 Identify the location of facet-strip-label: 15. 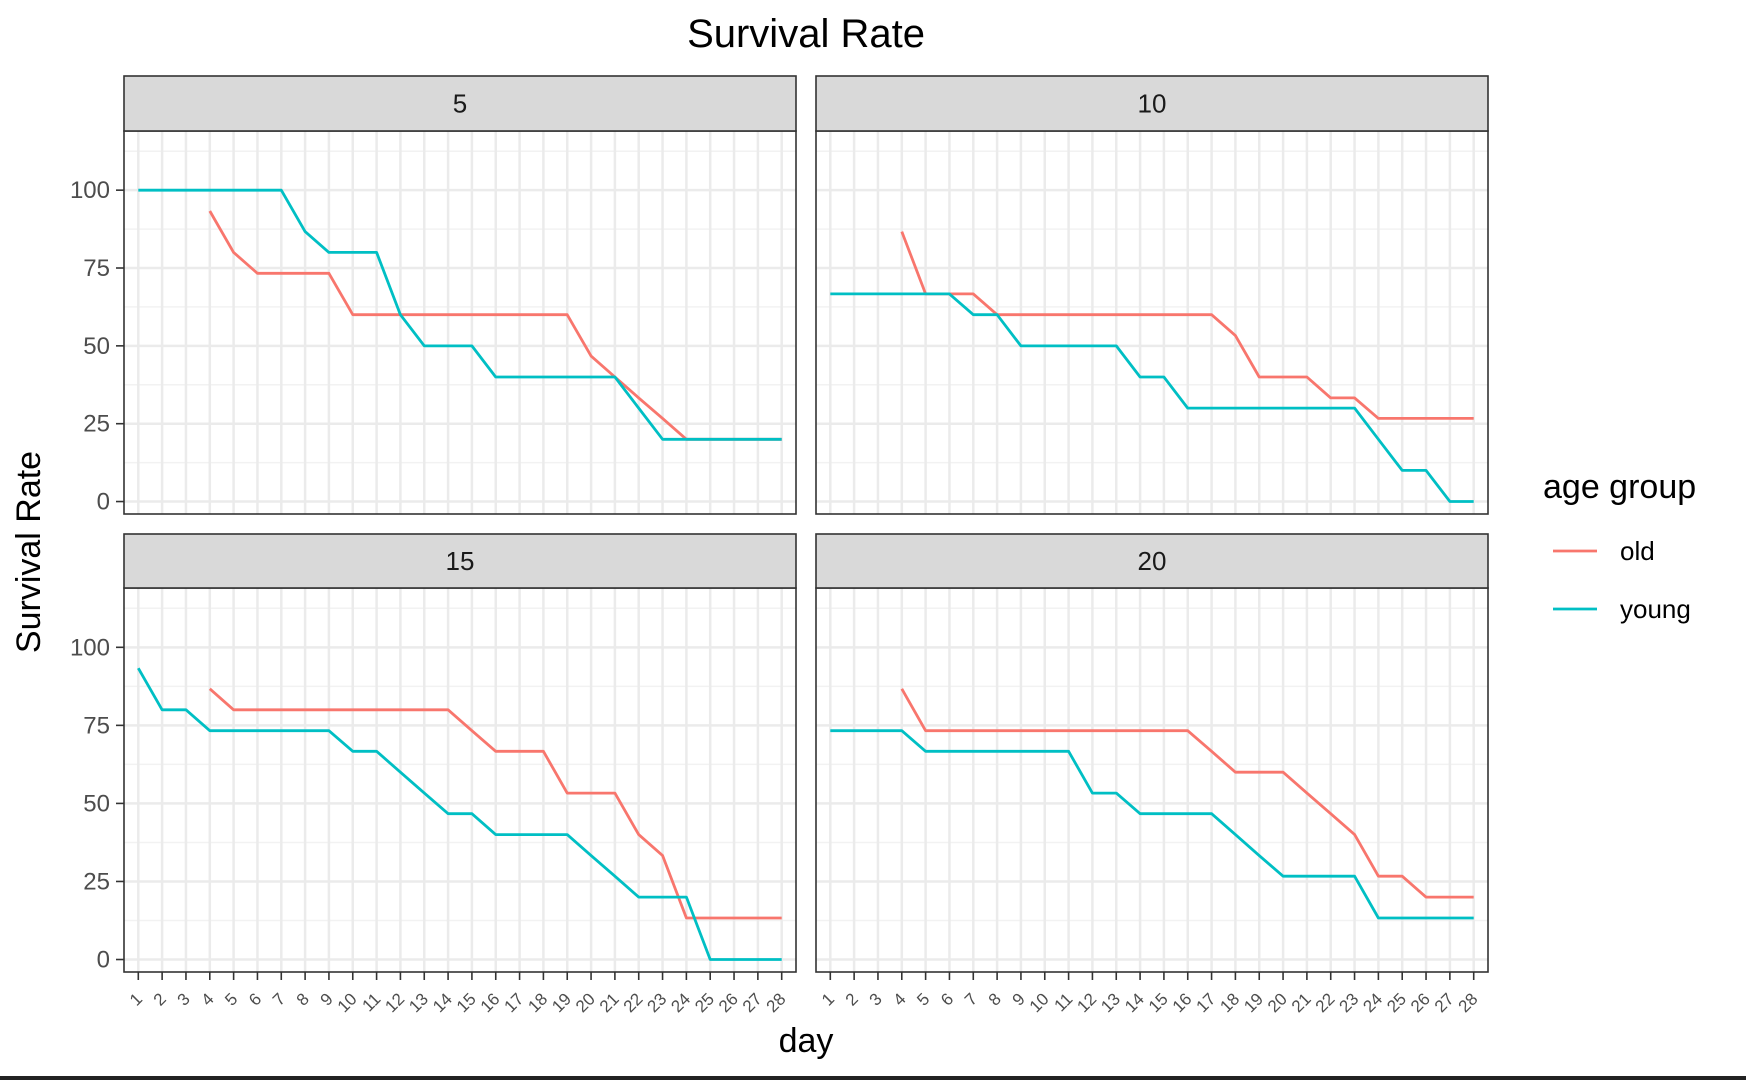
(460, 561).